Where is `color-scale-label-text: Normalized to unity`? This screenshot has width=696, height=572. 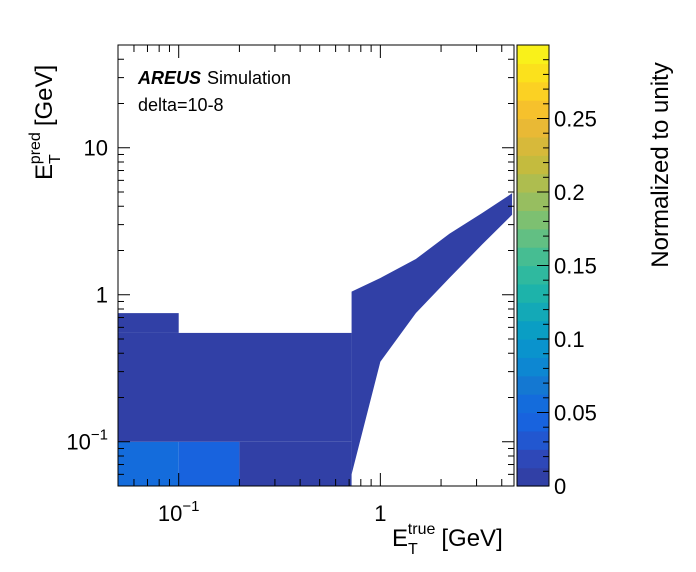
color-scale-label-text: Normalized to unity is located at coordinates (660, 164).